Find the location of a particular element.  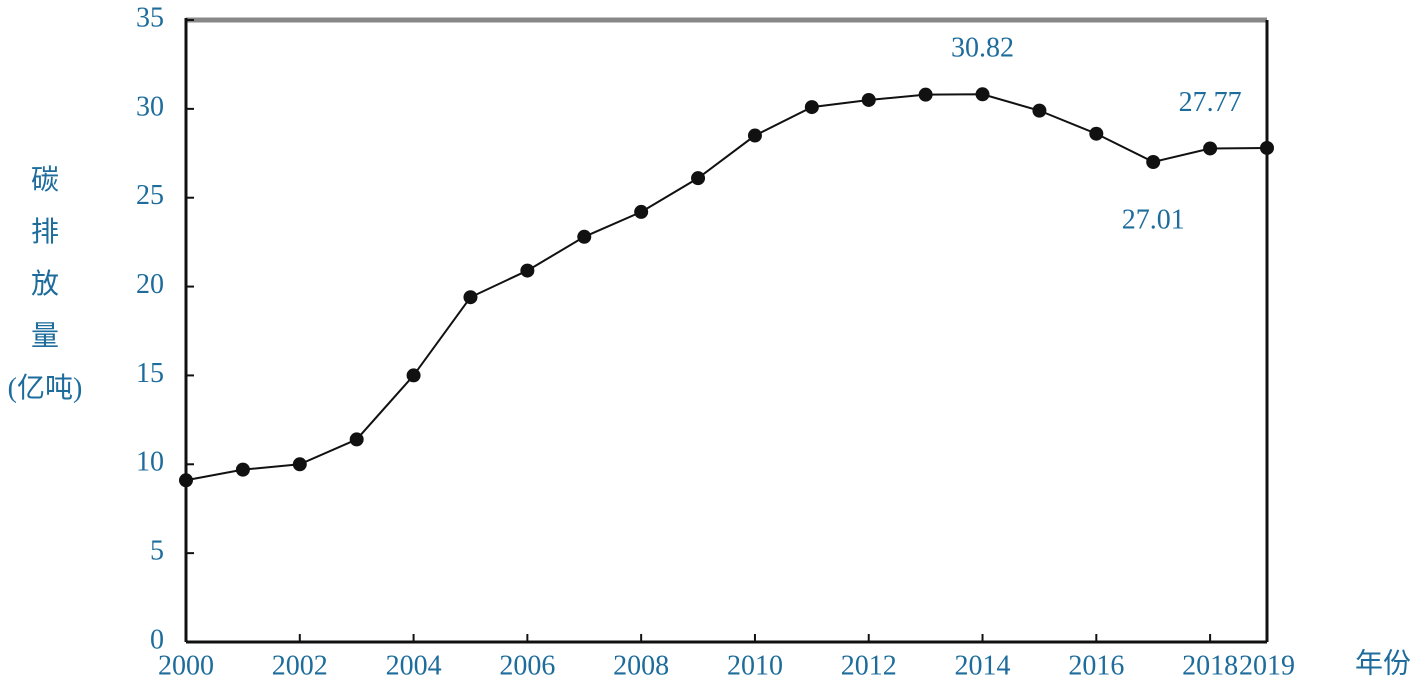

annotation: 27.77 is located at coordinates (1210, 102).